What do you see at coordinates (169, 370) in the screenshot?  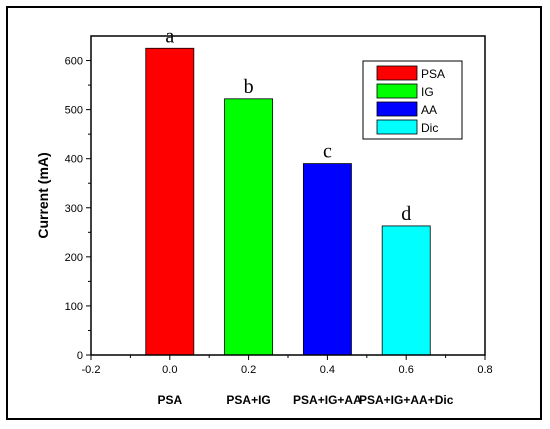 I see `x-tick-label: 0.0` at bounding box center [169, 370].